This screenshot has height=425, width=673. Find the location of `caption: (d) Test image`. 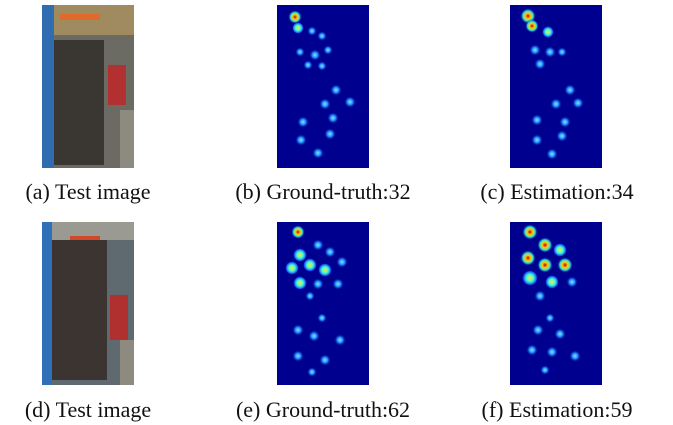

caption: (d) Test image is located at coordinates (88, 409).